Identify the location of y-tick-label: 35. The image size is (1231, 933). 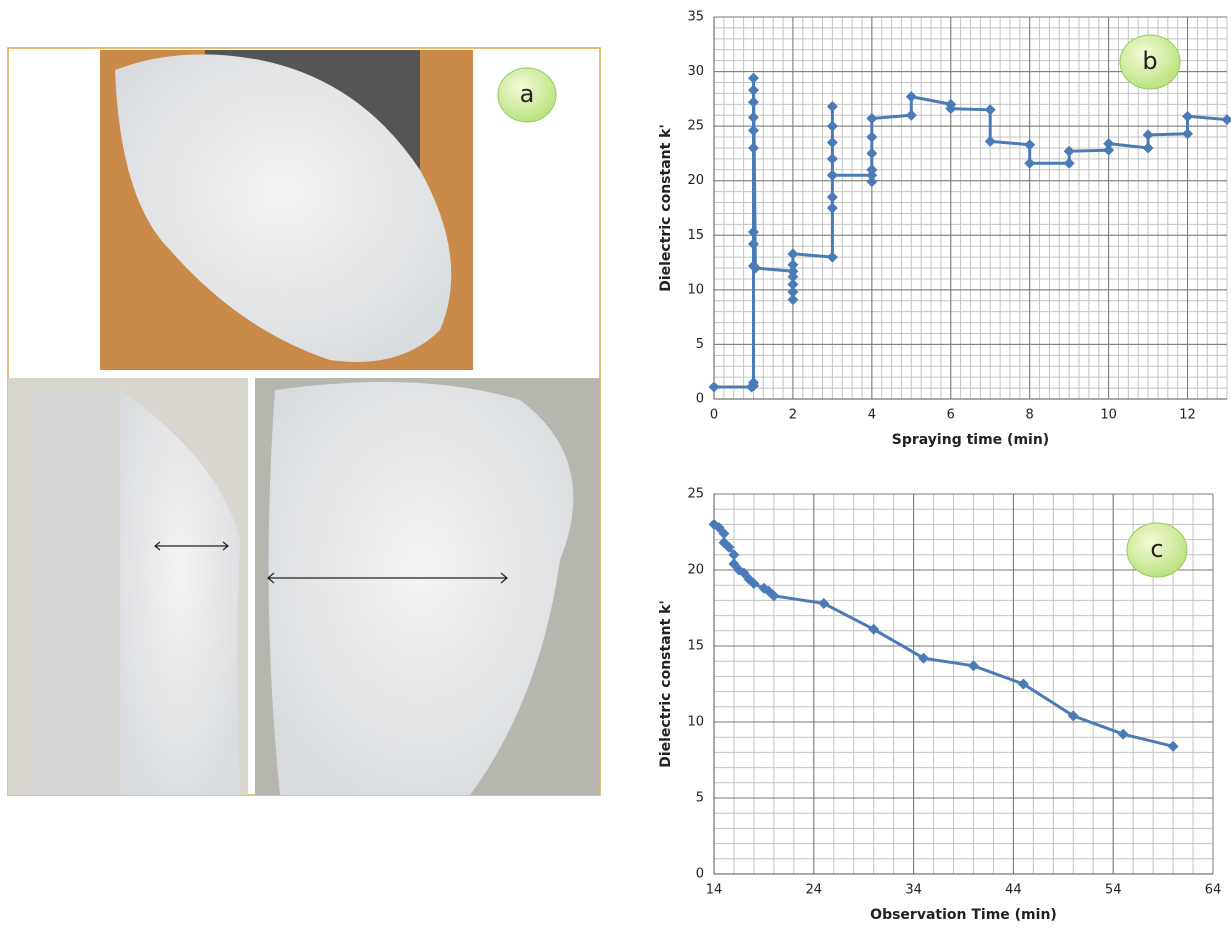
(695, 17).